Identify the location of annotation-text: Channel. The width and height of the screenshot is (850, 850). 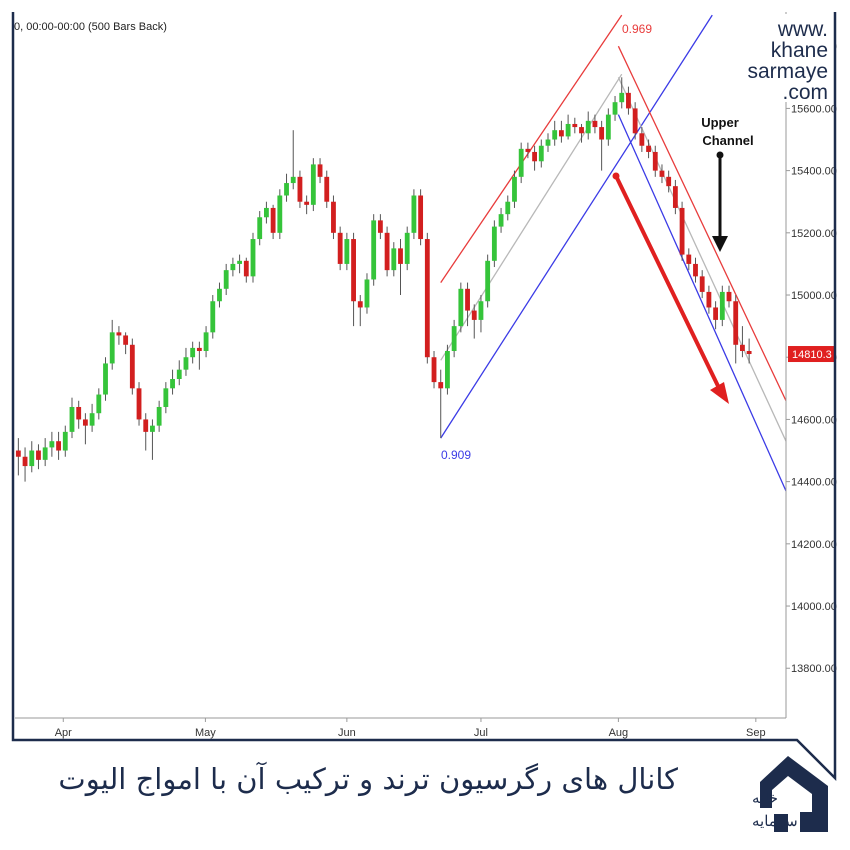
(727, 140).